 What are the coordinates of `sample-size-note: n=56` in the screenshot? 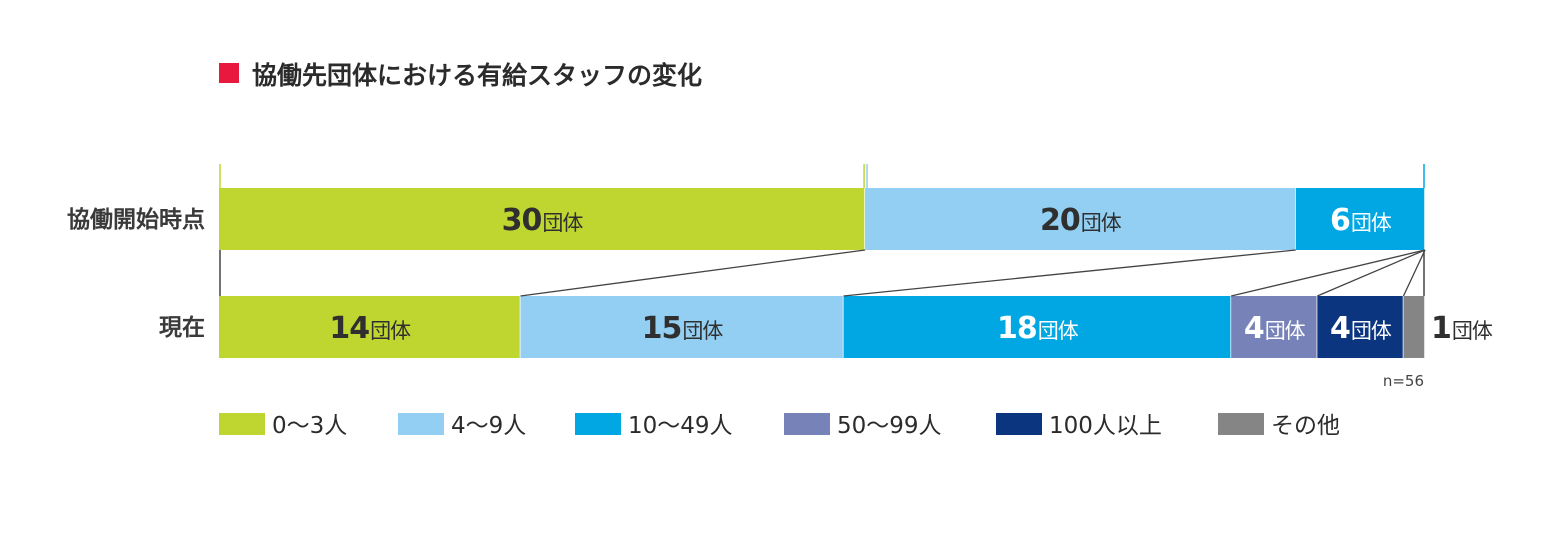 It's located at (1403, 381).